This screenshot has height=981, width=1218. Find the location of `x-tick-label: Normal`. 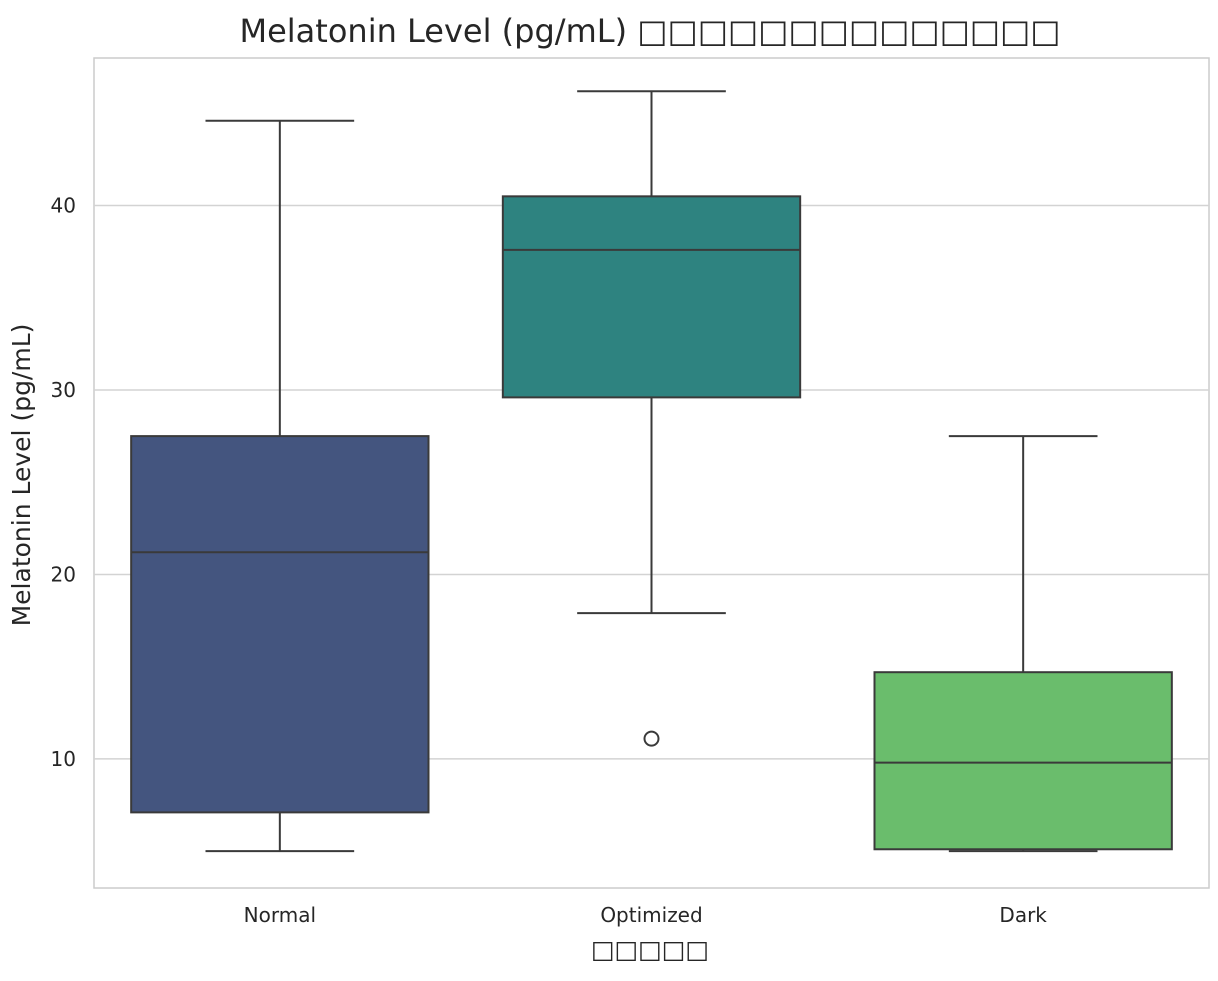

x-tick-label: Normal is located at coordinates (280, 915).